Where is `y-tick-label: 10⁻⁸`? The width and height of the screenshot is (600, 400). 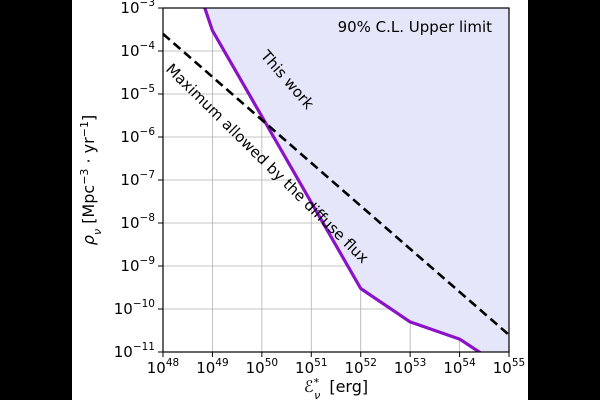
y-tick-label: 10⁻⁸ is located at coordinates (137, 222).